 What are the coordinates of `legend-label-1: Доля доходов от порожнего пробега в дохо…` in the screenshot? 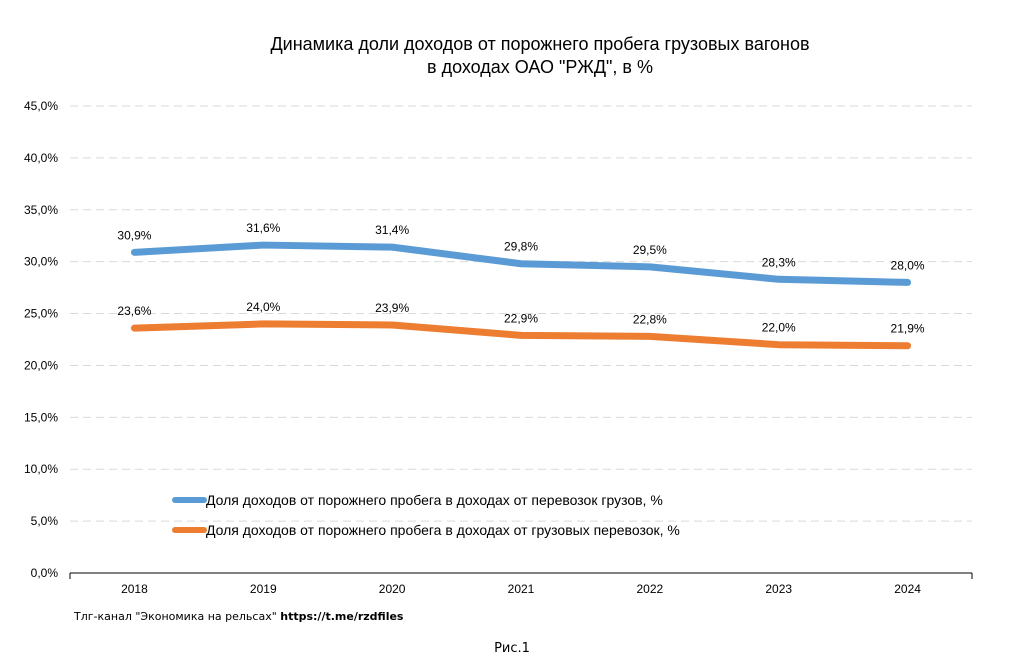 It's located at (434, 500).